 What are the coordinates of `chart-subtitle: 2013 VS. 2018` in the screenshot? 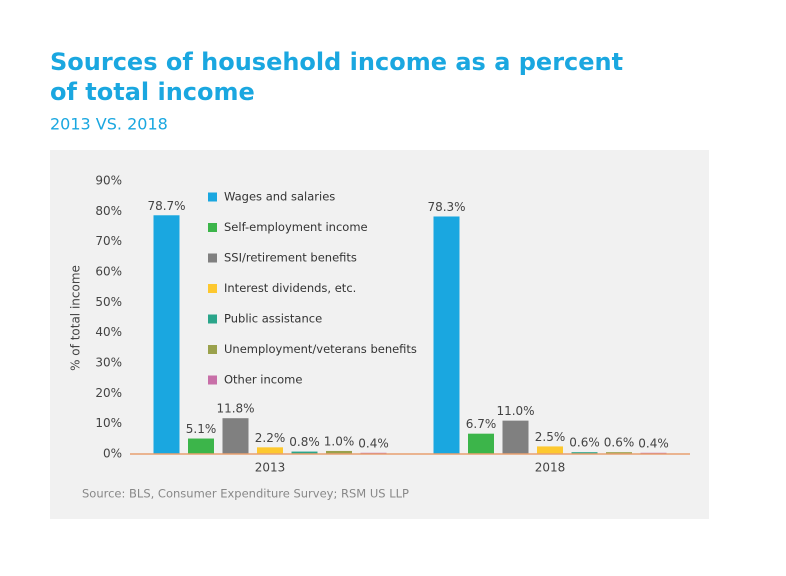 It's located at (109, 124).